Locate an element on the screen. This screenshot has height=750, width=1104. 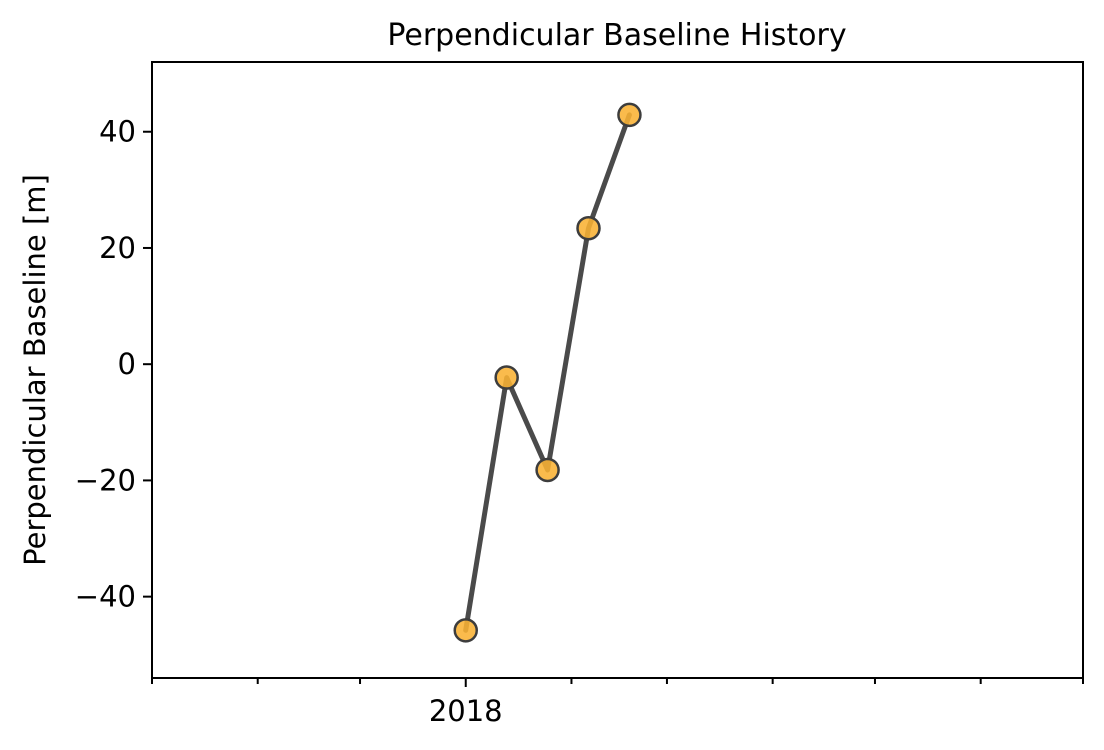
chart-title: Perpendicular Baseline History is located at coordinates (616, 35).